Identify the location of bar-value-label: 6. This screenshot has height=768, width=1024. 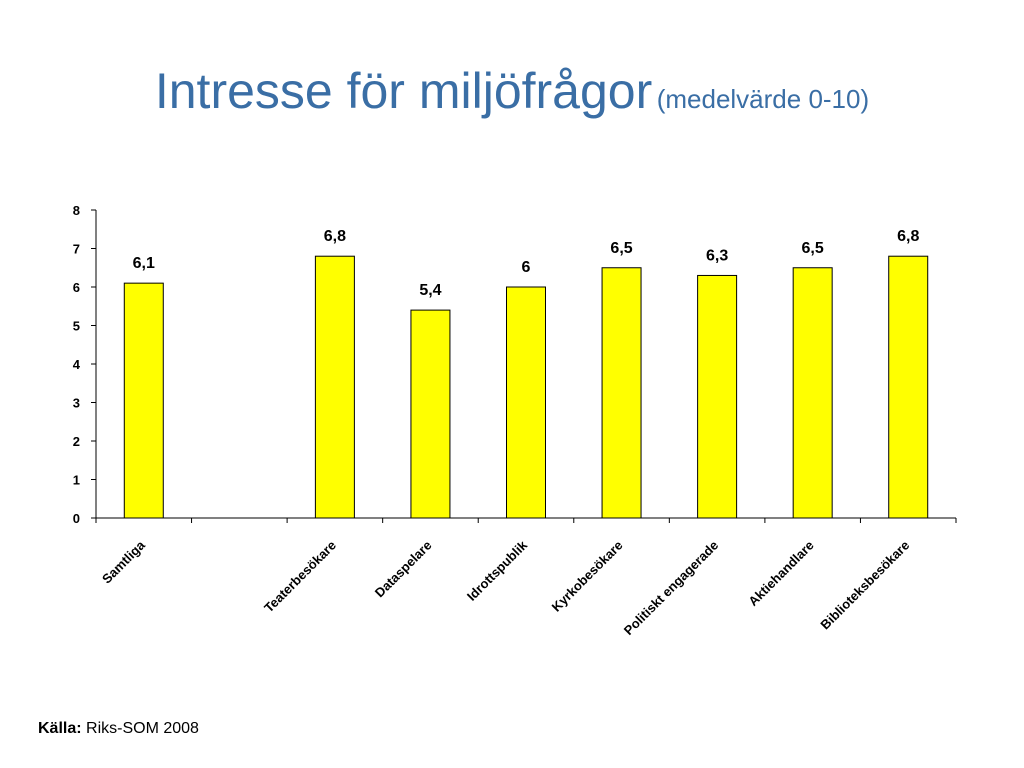
(526, 267).